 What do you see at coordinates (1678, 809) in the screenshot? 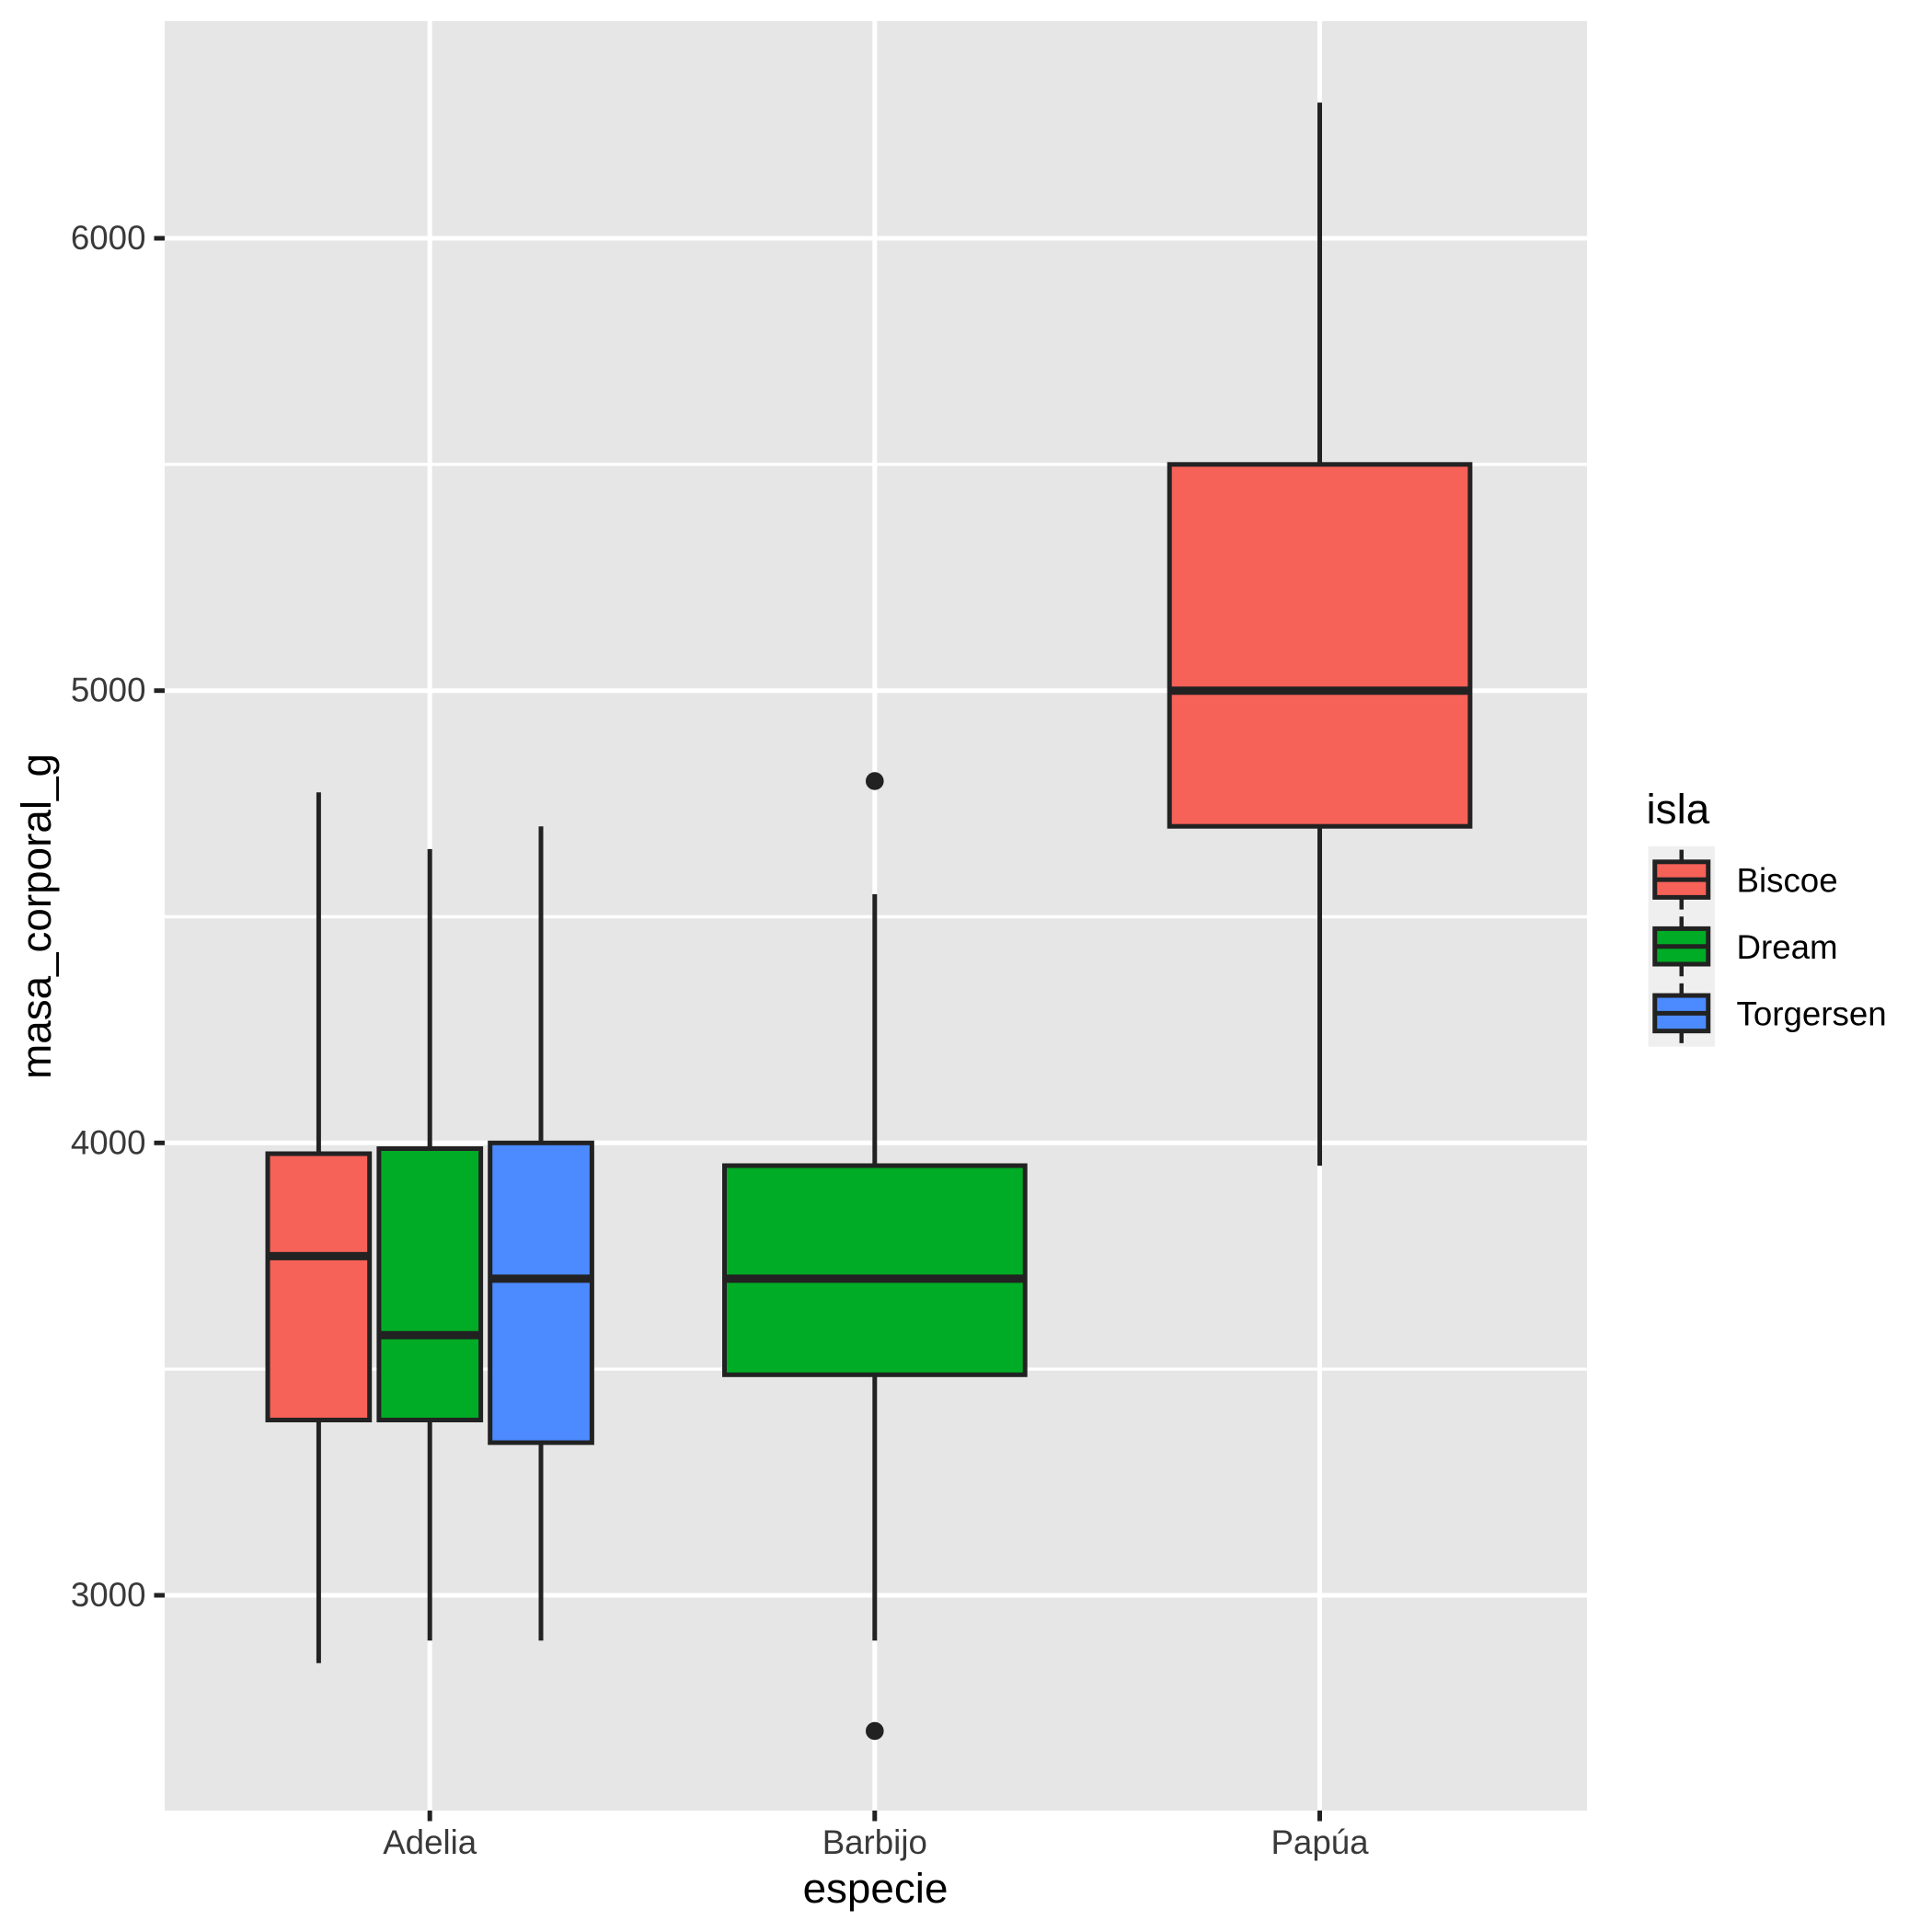
I see `svg-text: isla` at bounding box center [1678, 809].